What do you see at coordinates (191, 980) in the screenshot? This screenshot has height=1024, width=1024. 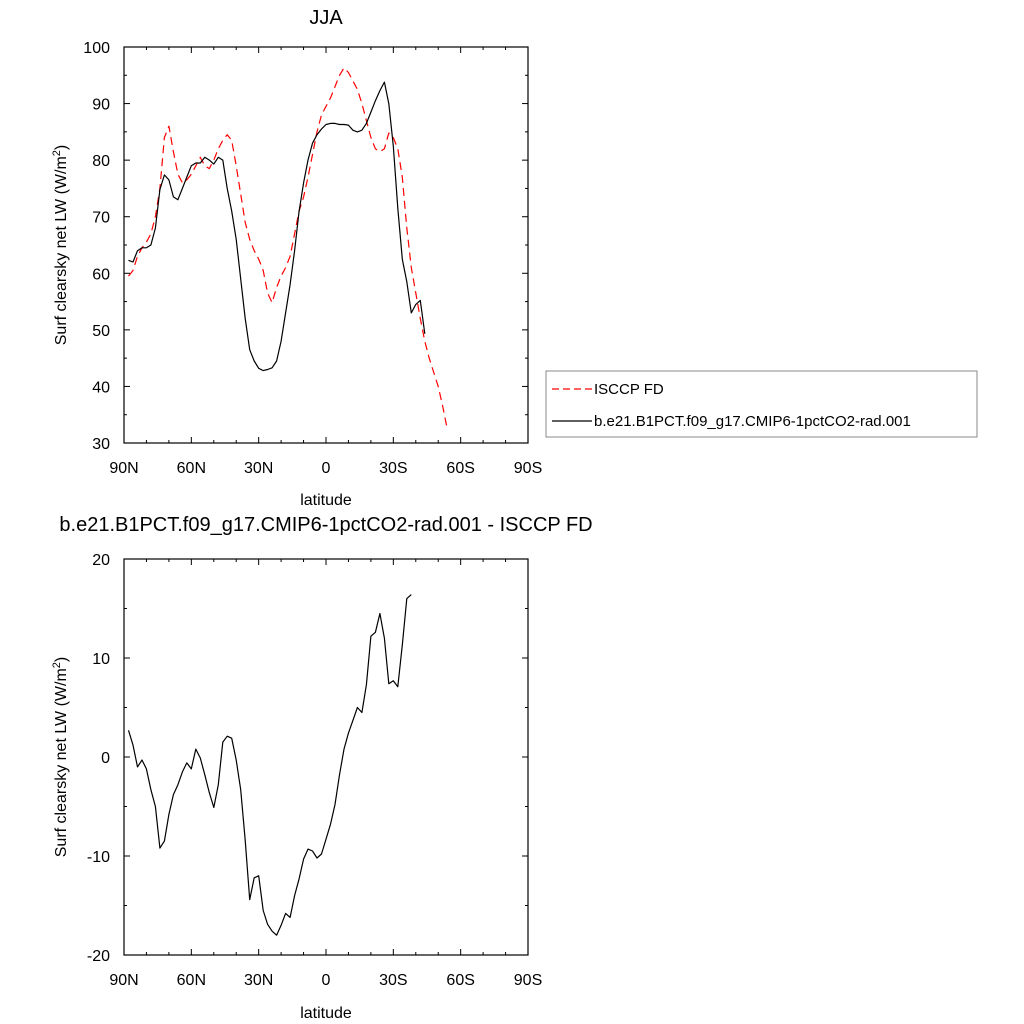 I see `bottom-x-tick-label: 60N` at bounding box center [191, 980].